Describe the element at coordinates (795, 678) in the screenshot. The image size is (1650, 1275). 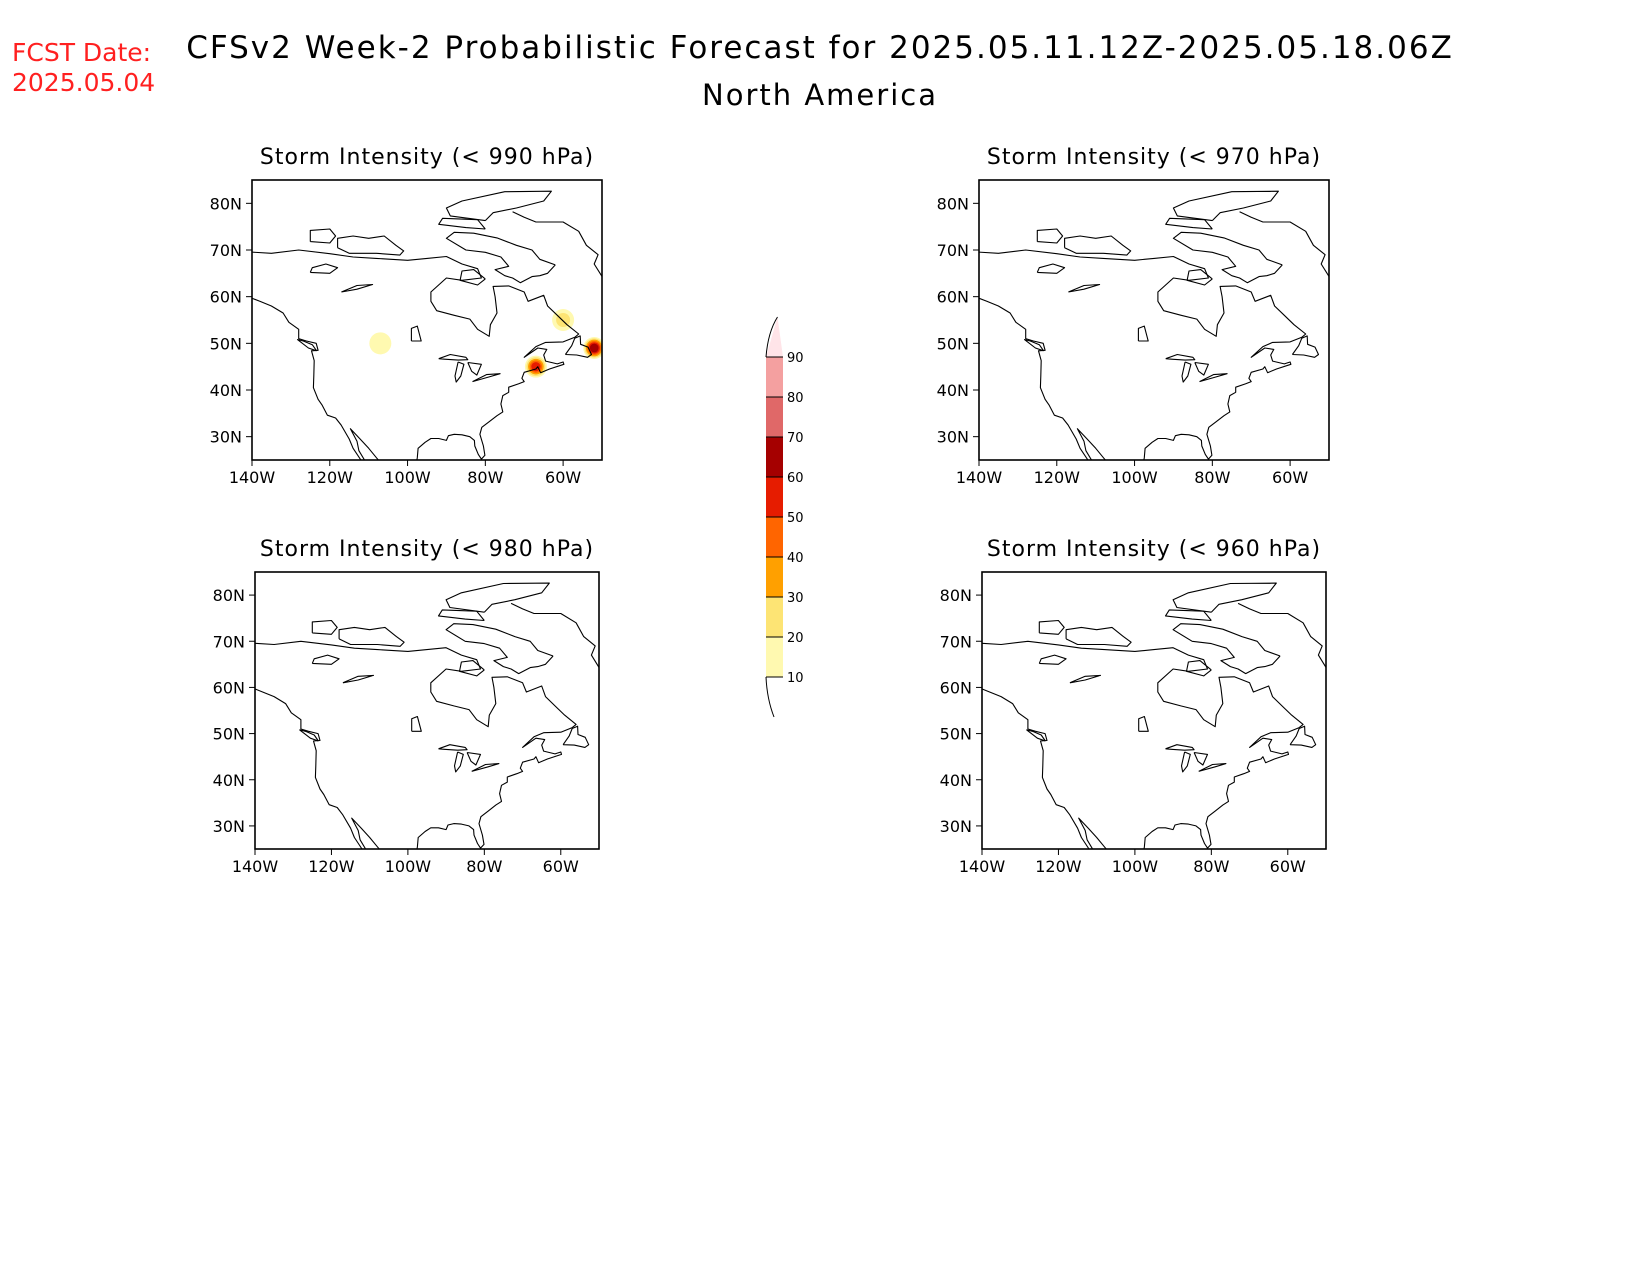
I see `colorbar-label: 10` at that location.